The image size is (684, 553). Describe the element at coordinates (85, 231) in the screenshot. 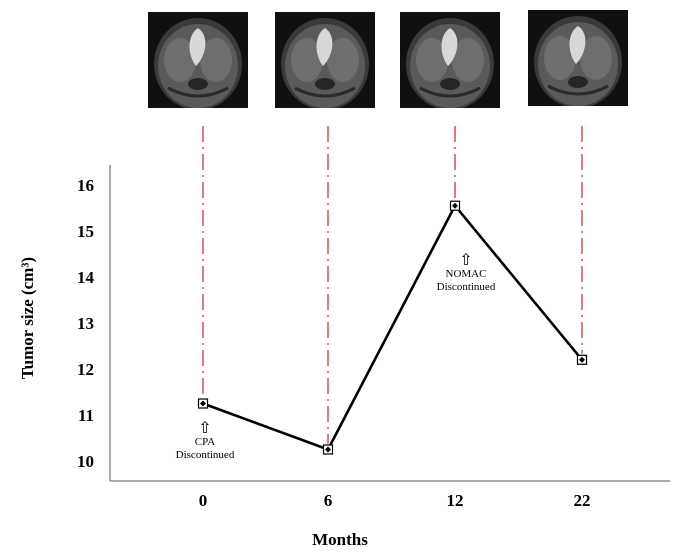

I see `y-tick-label: 15` at that location.